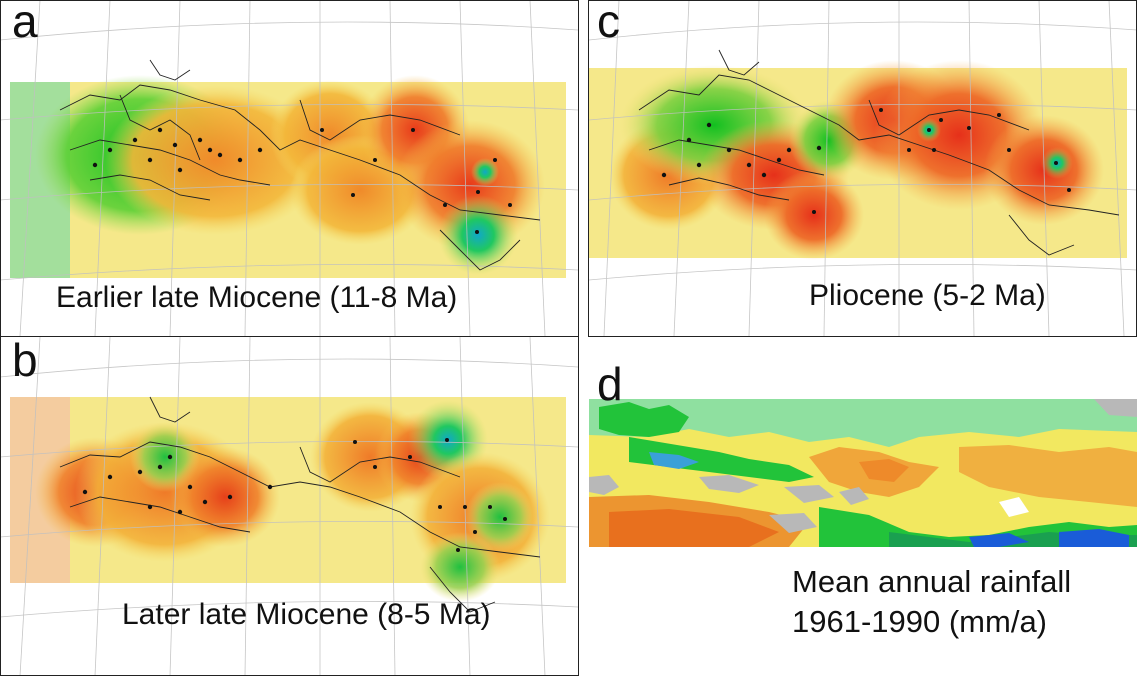 The width and height of the screenshot is (1137, 676). Describe the element at coordinates (863, 473) in the screenshot. I see `rainfall-map` at that location.